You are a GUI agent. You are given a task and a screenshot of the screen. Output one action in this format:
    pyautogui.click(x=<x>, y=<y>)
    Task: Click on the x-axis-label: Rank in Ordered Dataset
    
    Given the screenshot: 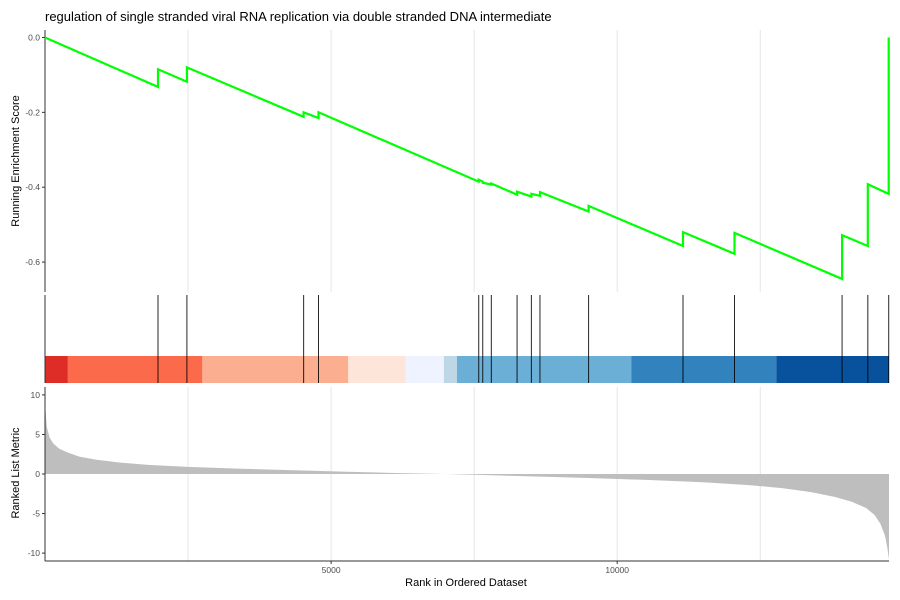 What is the action you would take?
    pyautogui.click(x=466, y=583)
    